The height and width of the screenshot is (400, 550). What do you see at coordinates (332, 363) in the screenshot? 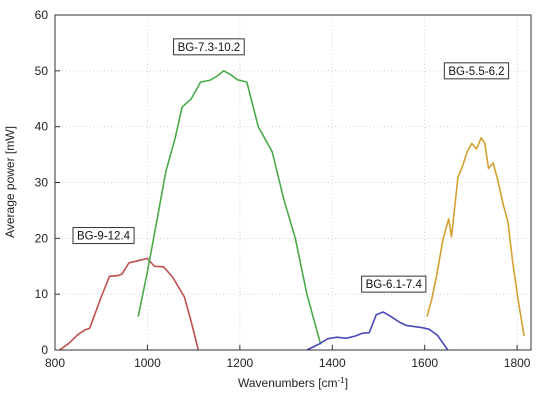
I see `x-tick-label-1400: 1400` at bounding box center [332, 363].